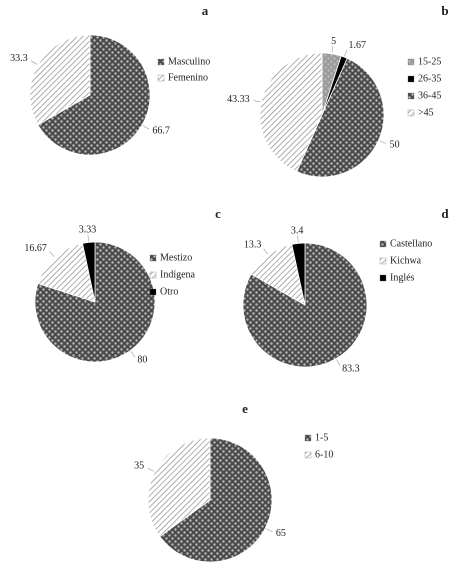 This screenshot has height=578, width=466. What do you see at coordinates (139, 466) in the screenshot?
I see `value-label: 35` at bounding box center [139, 466].